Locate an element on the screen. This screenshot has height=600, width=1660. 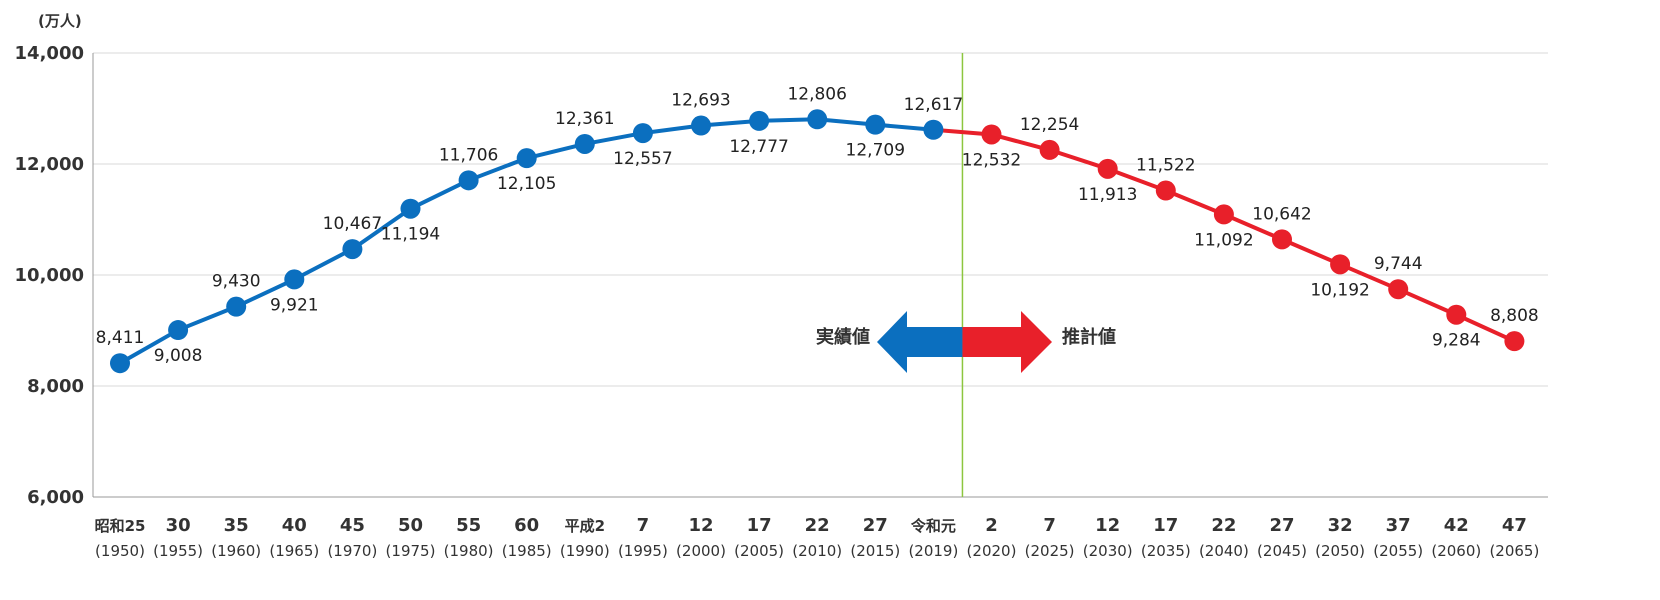
x-year-label: (1995) is located at coordinates (643, 551).